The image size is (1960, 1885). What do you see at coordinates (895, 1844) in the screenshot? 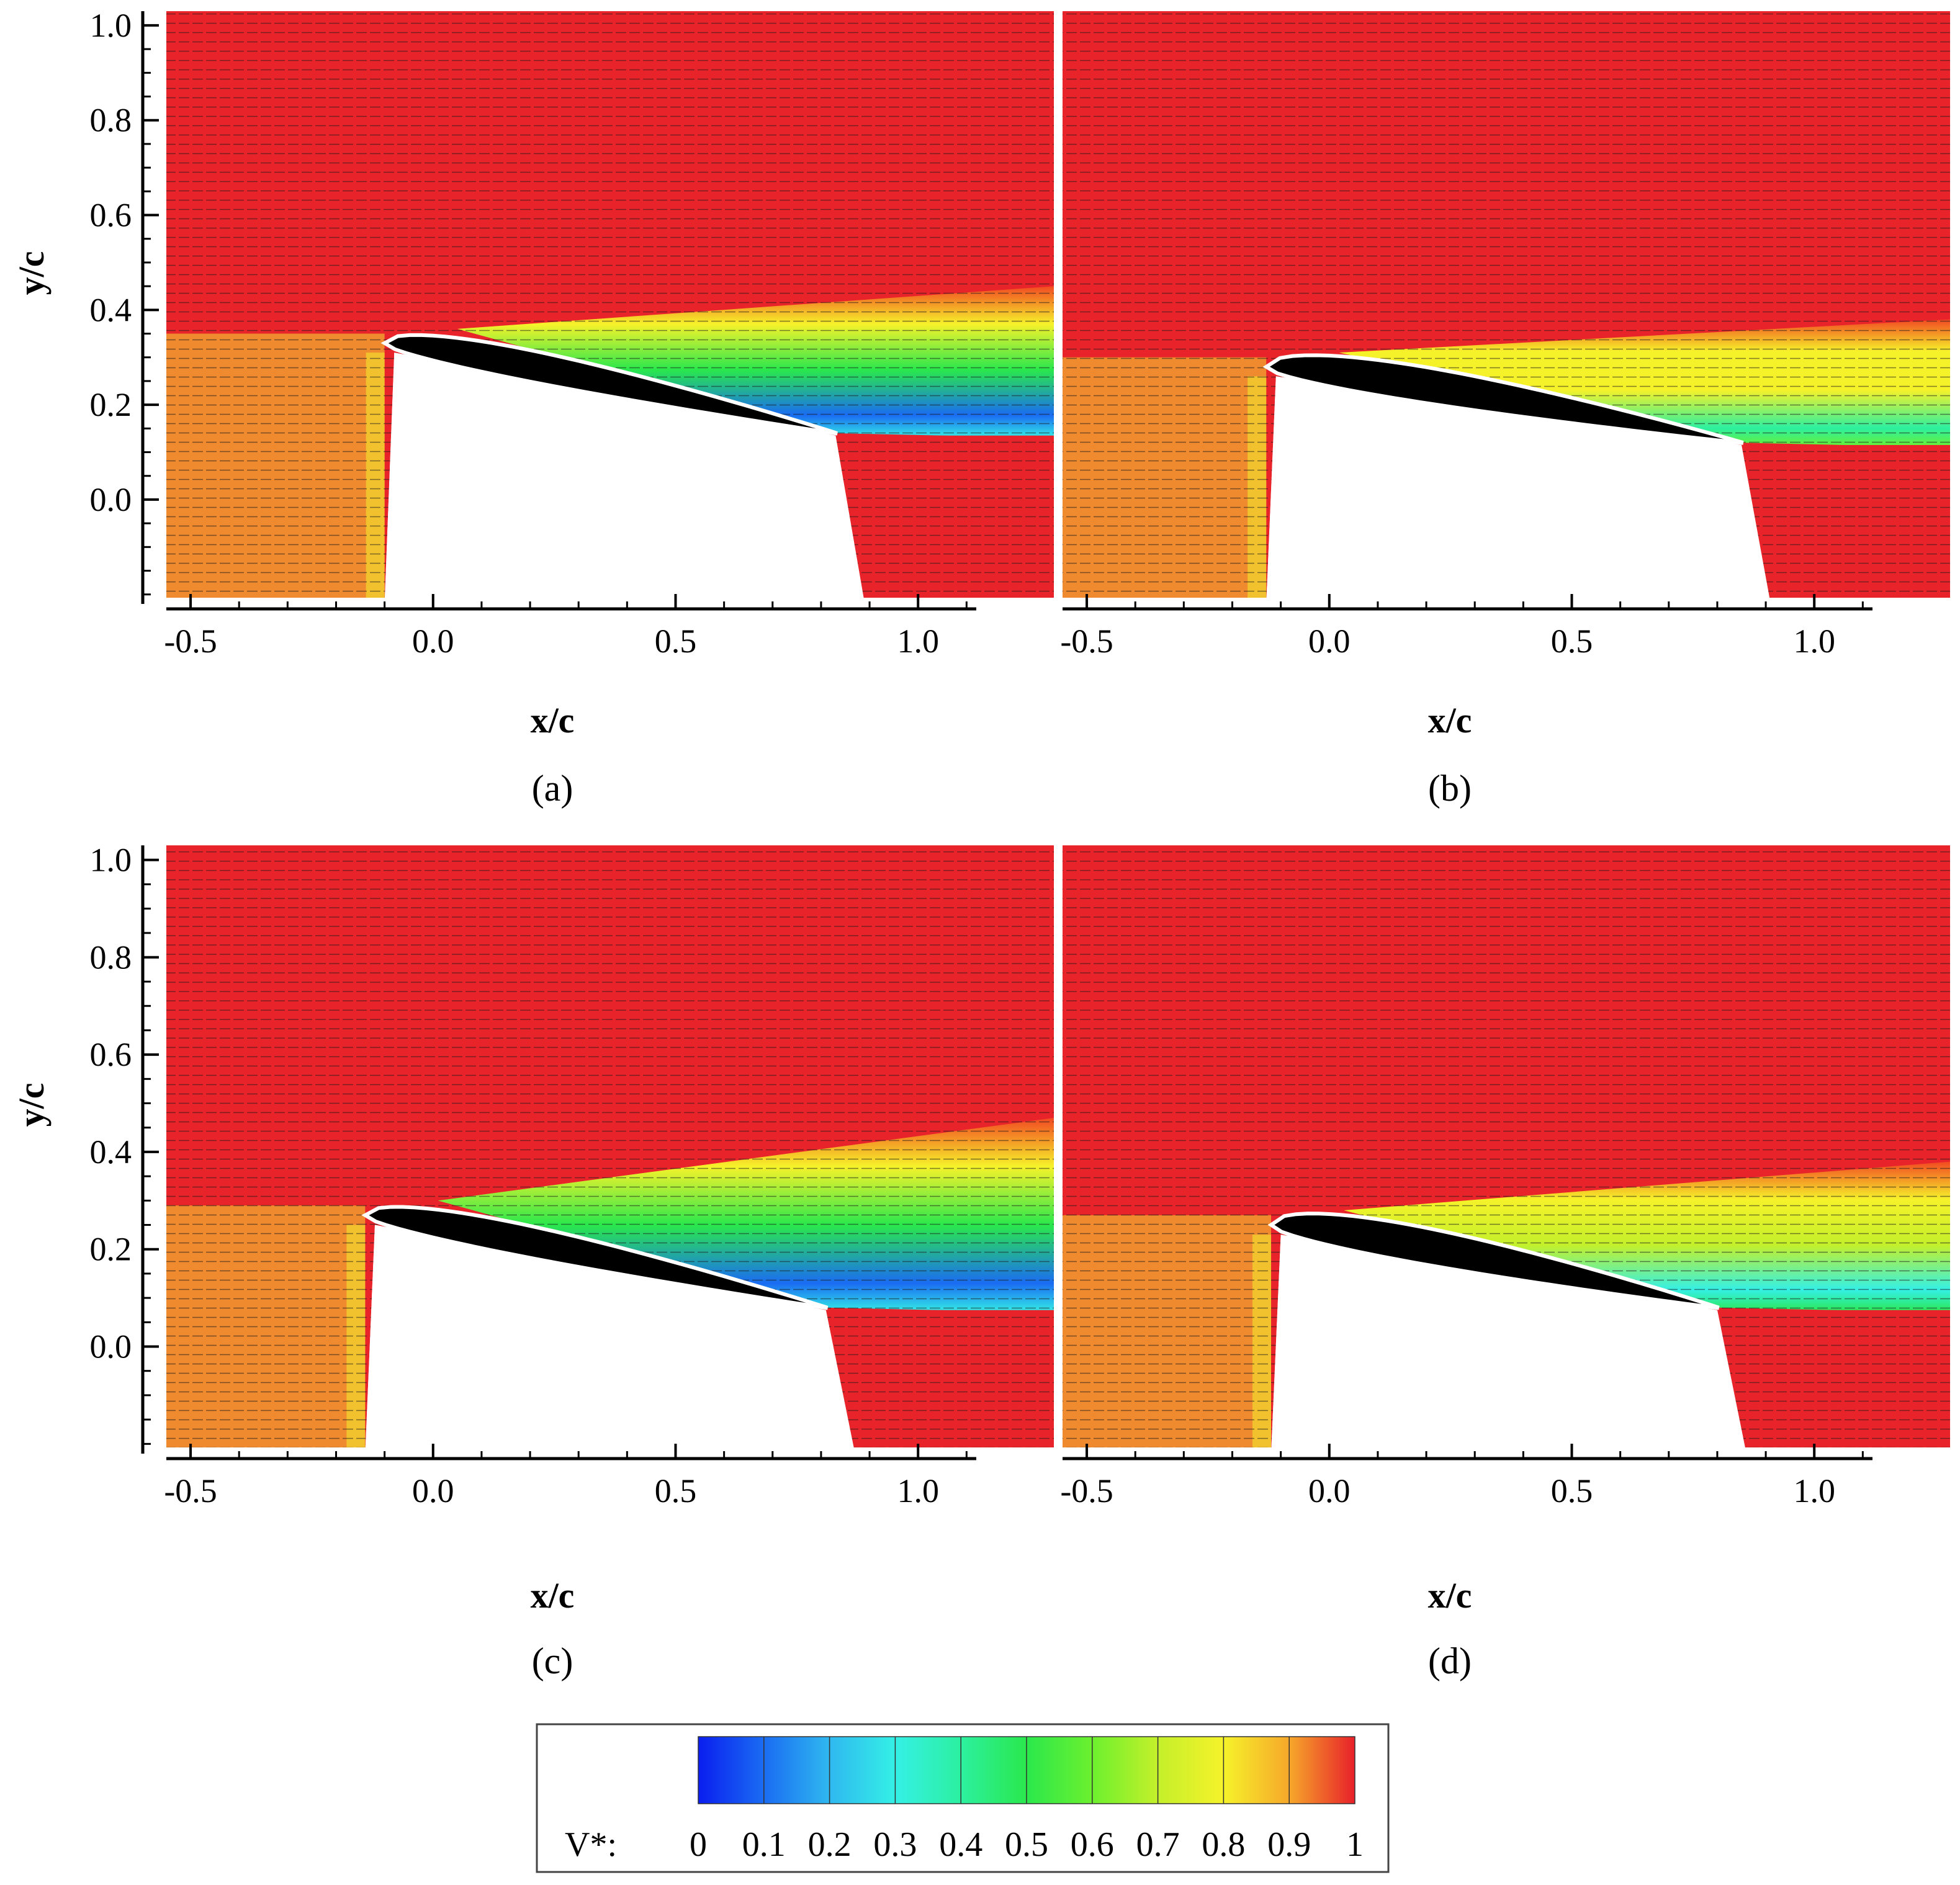
I see `colorbar-tick-label: 0.3` at bounding box center [895, 1844].